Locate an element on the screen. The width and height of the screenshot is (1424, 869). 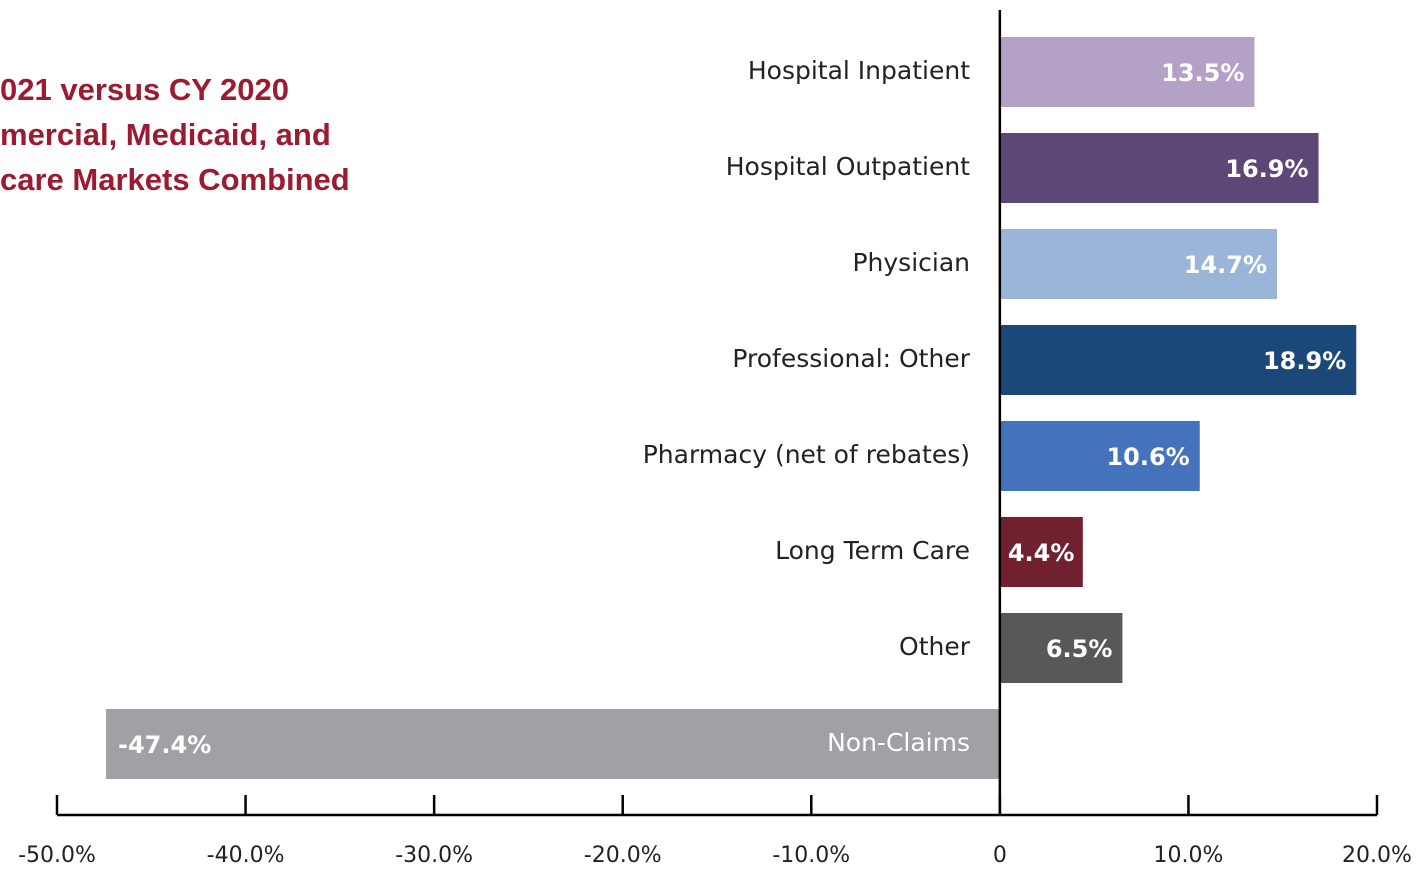
category-label: Non-Claims is located at coordinates (898, 742).